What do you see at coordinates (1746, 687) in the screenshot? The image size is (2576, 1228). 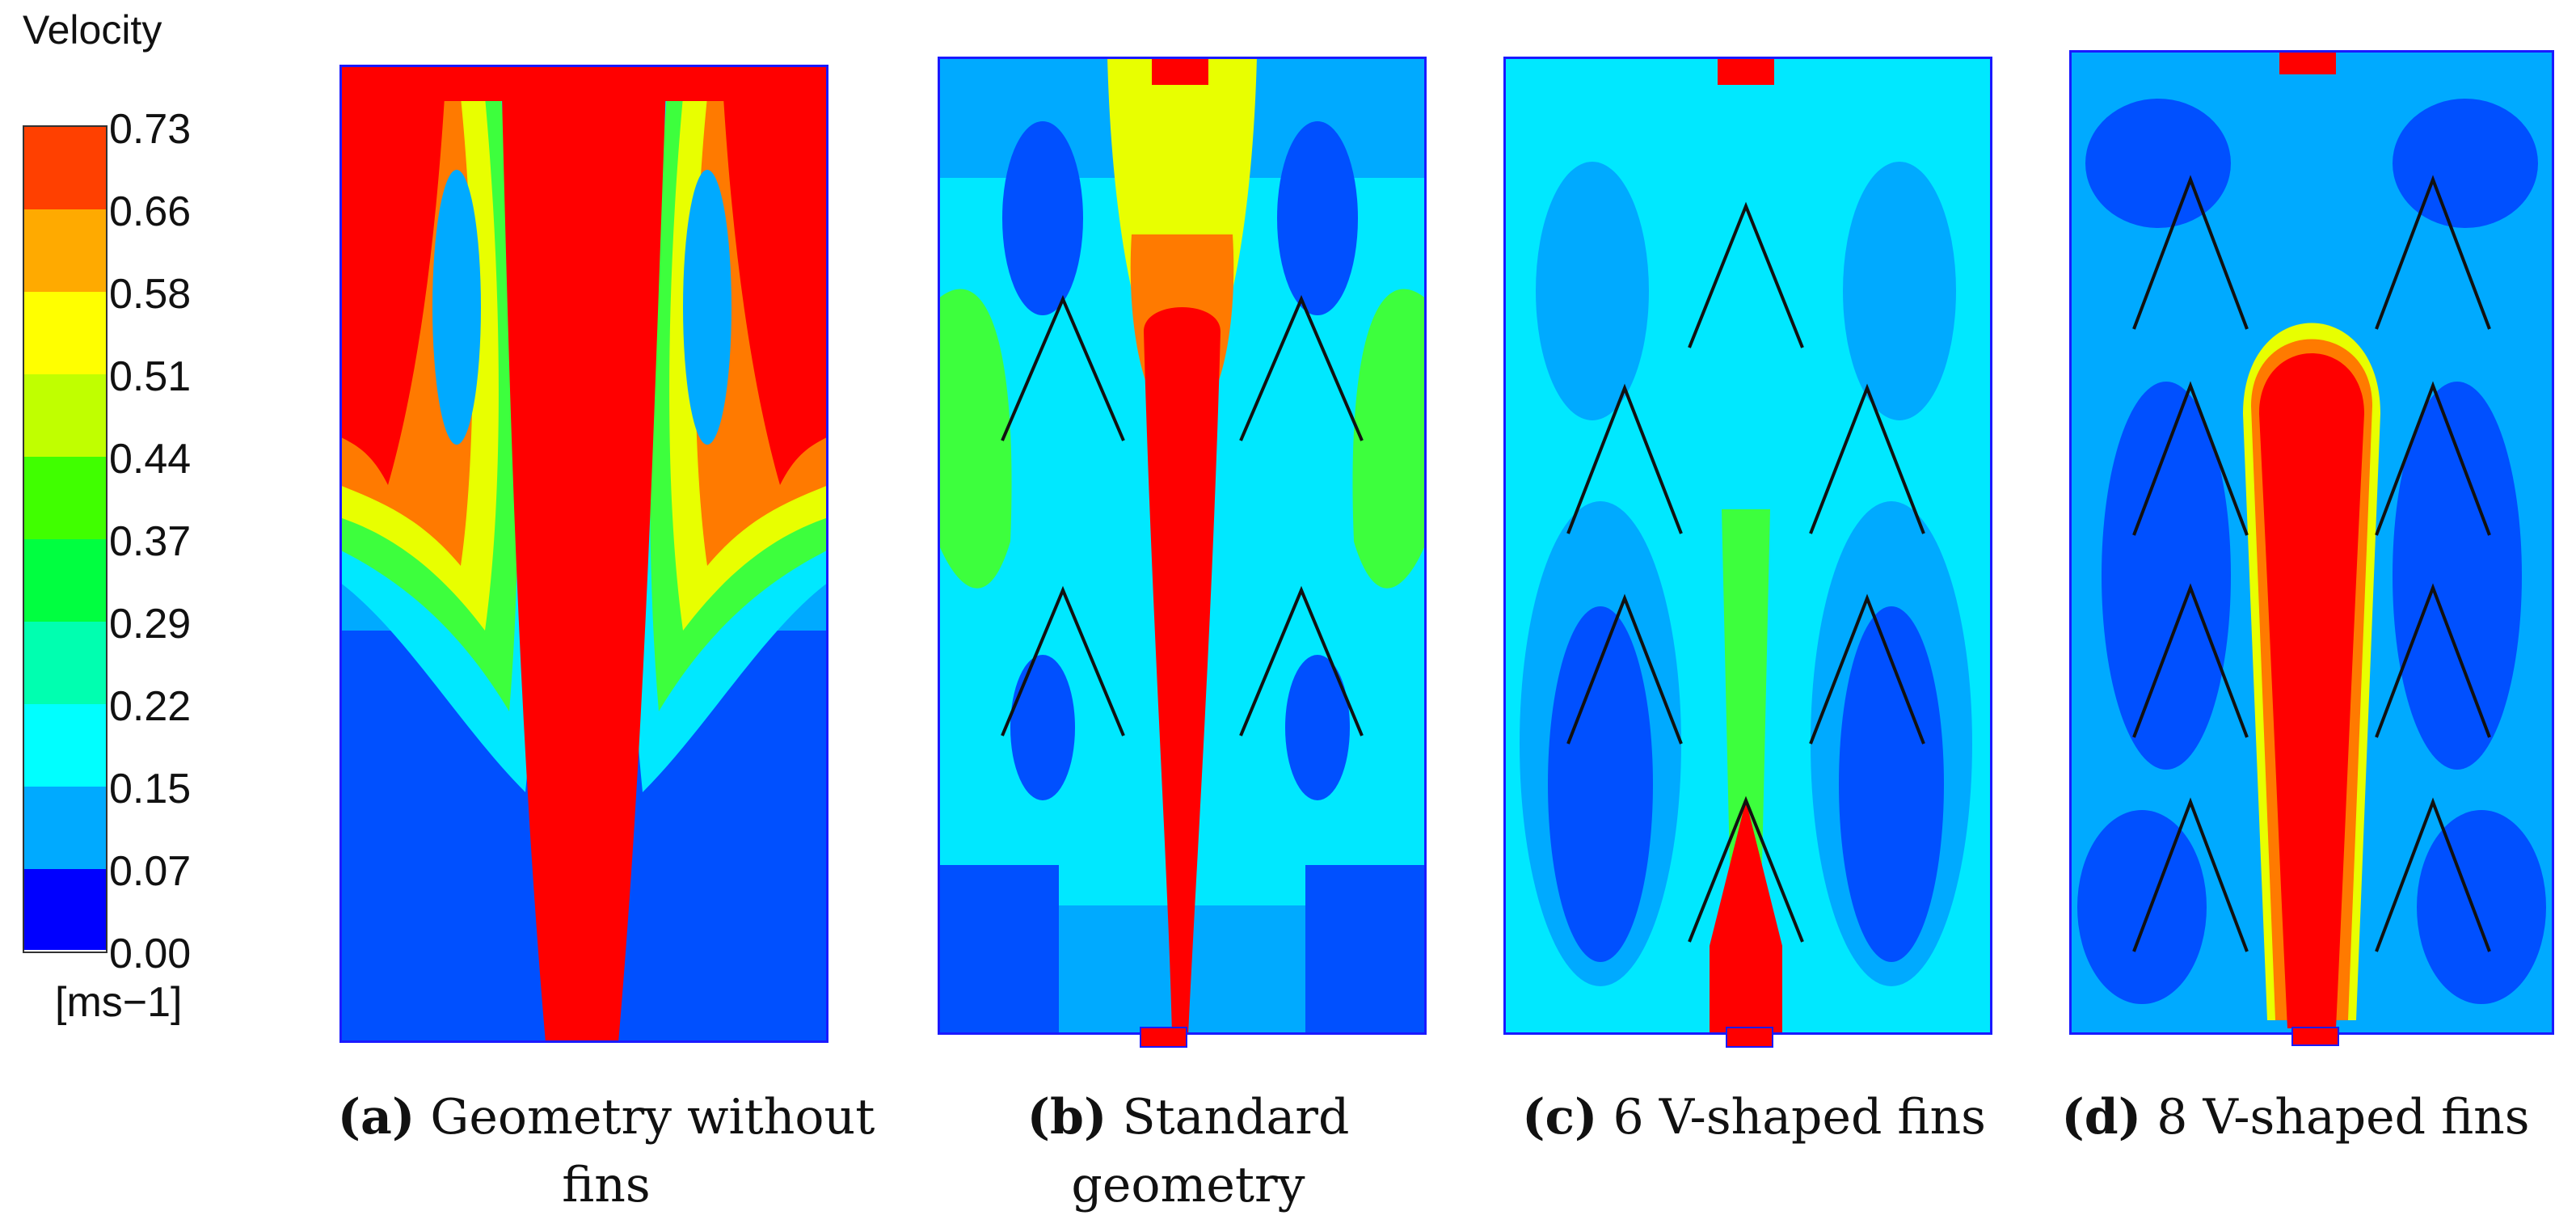 I see `central-green` at bounding box center [1746, 687].